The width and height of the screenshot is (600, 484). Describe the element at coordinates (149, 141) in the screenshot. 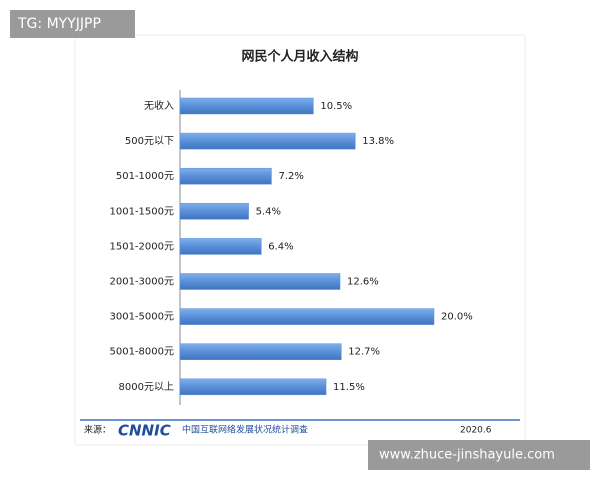

I see `y-tick-label: 500元以下` at that location.